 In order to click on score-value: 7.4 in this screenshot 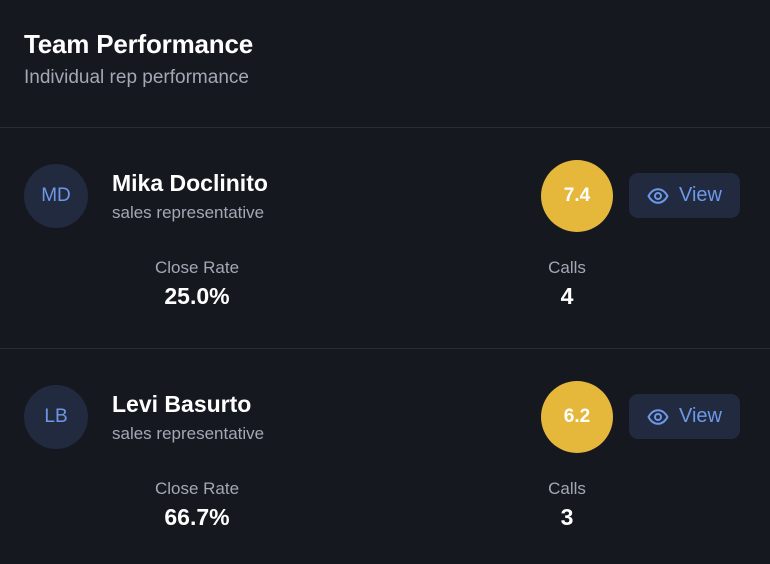, I will do `click(577, 195)`.